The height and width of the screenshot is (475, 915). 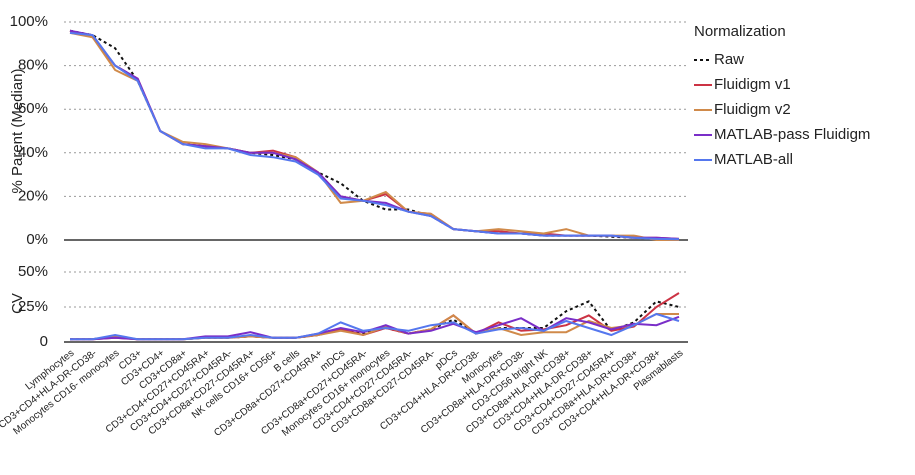 What do you see at coordinates (33, 108) in the screenshot?
I see `y-tick-label: 60%` at bounding box center [33, 108].